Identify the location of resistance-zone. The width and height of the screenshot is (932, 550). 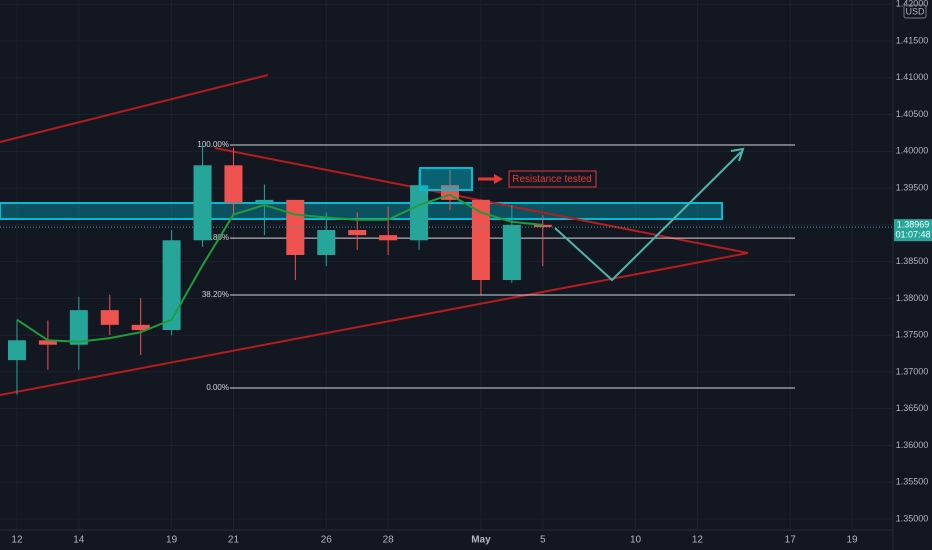
(361, 211).